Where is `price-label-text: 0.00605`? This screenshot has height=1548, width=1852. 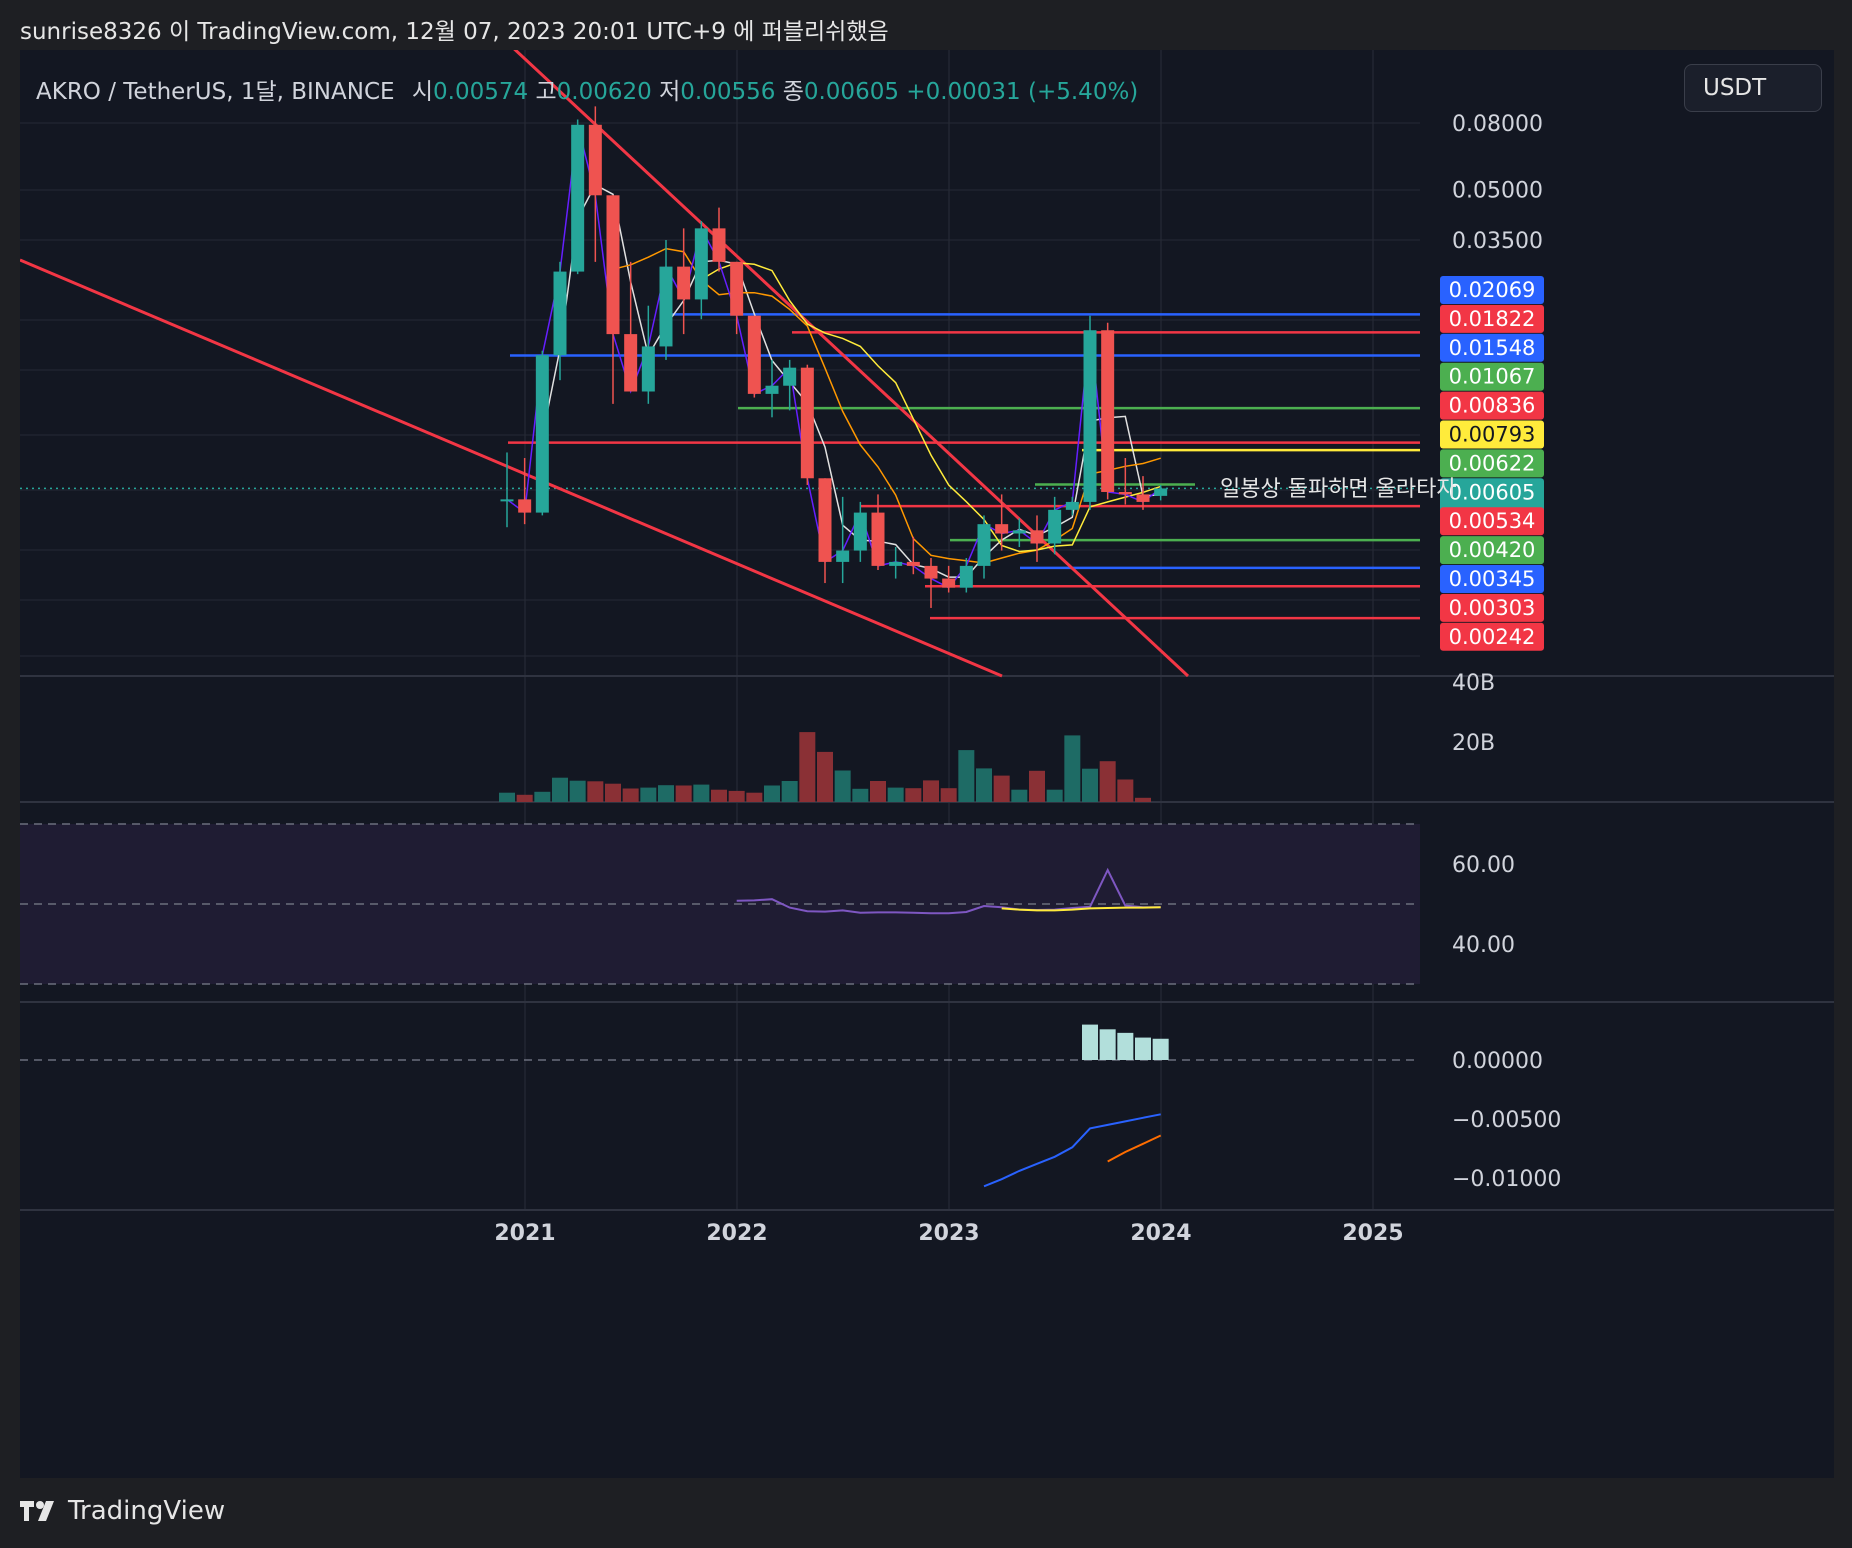 price-label-text: 0.00605 is located at coordinates (1492, 492).